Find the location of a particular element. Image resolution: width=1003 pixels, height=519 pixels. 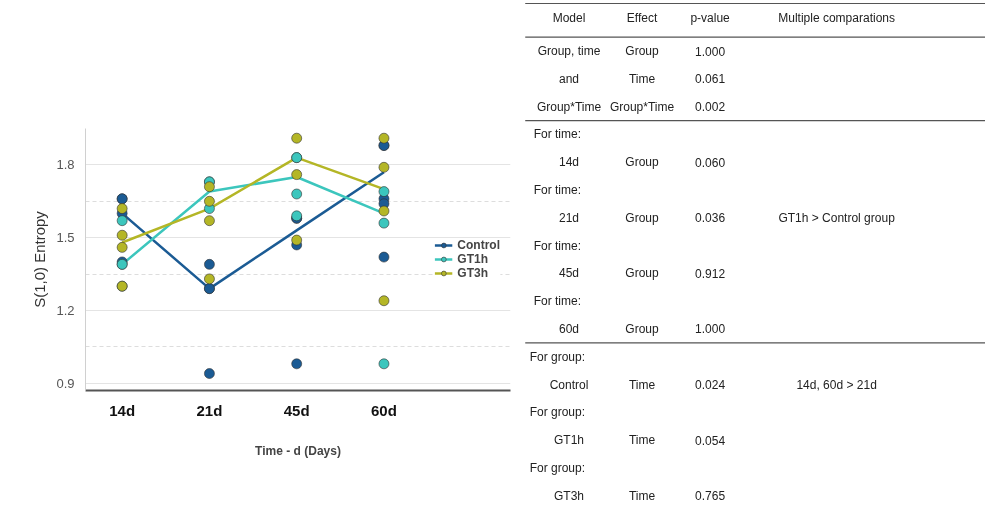

text: 0.060 is located at coordinates (710, 162).